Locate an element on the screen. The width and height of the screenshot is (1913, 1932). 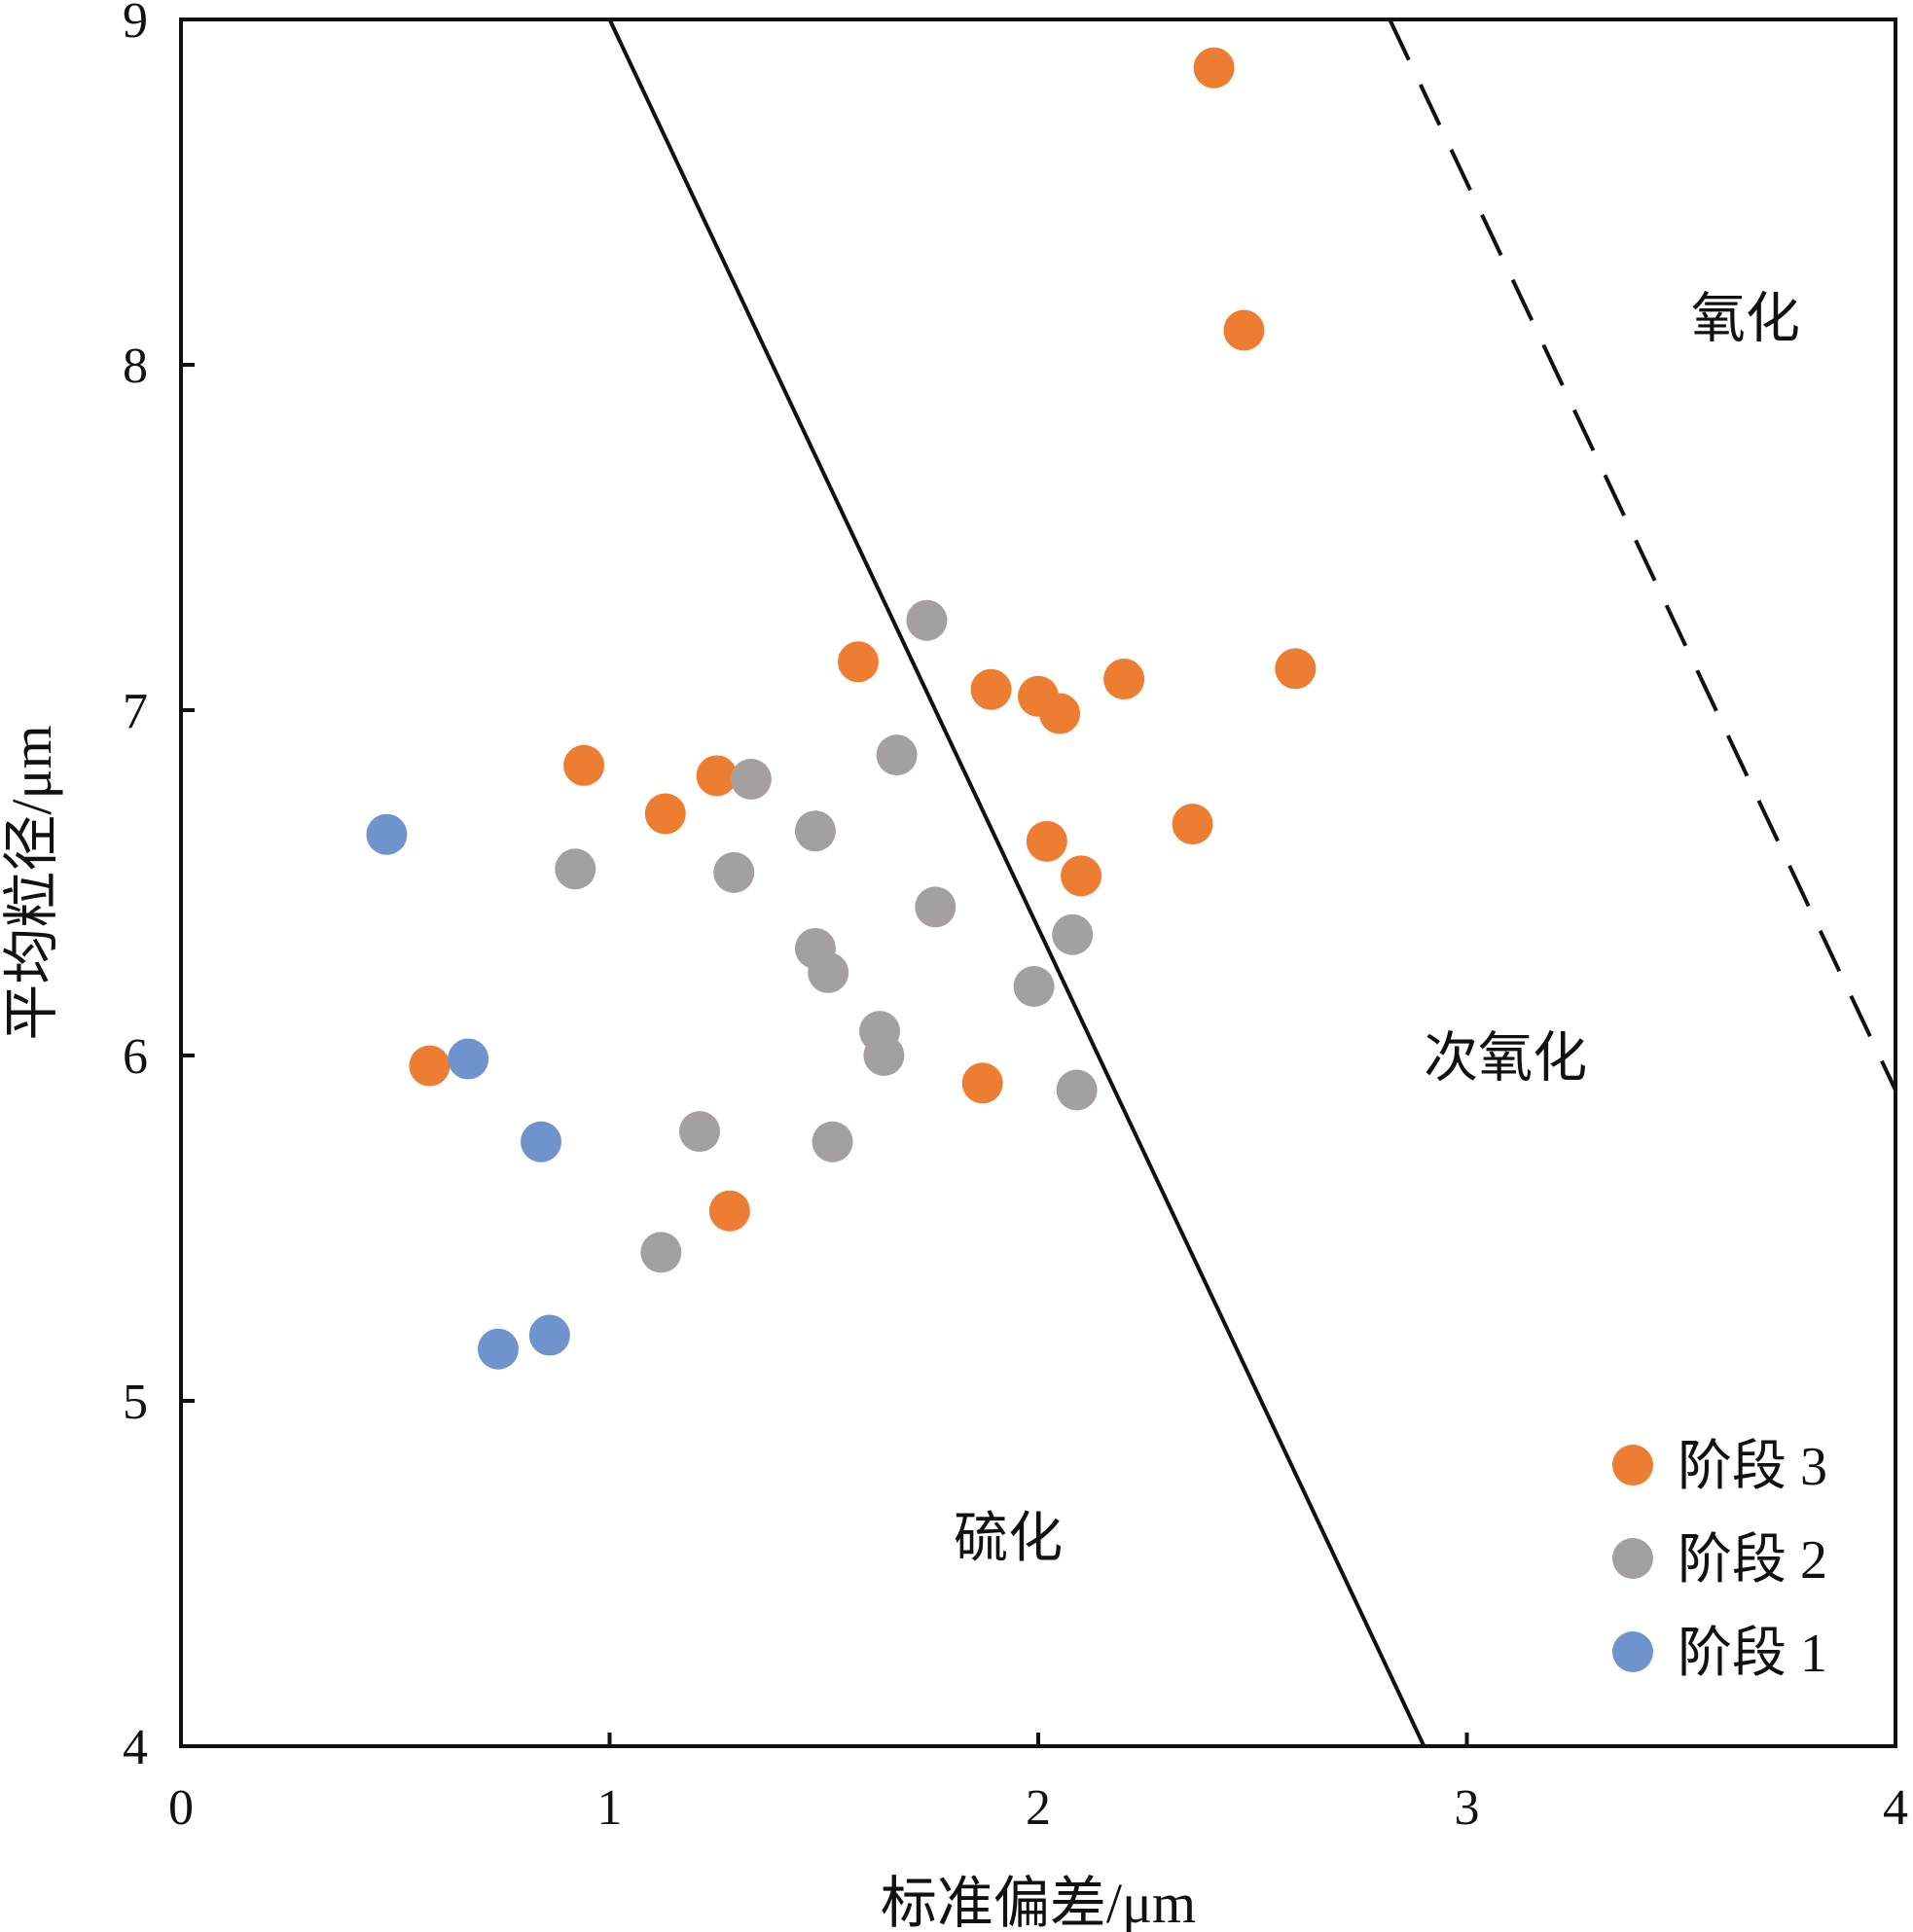
x-axis-label: 标准偏差/μm is located at coordinates (1038, 1902).